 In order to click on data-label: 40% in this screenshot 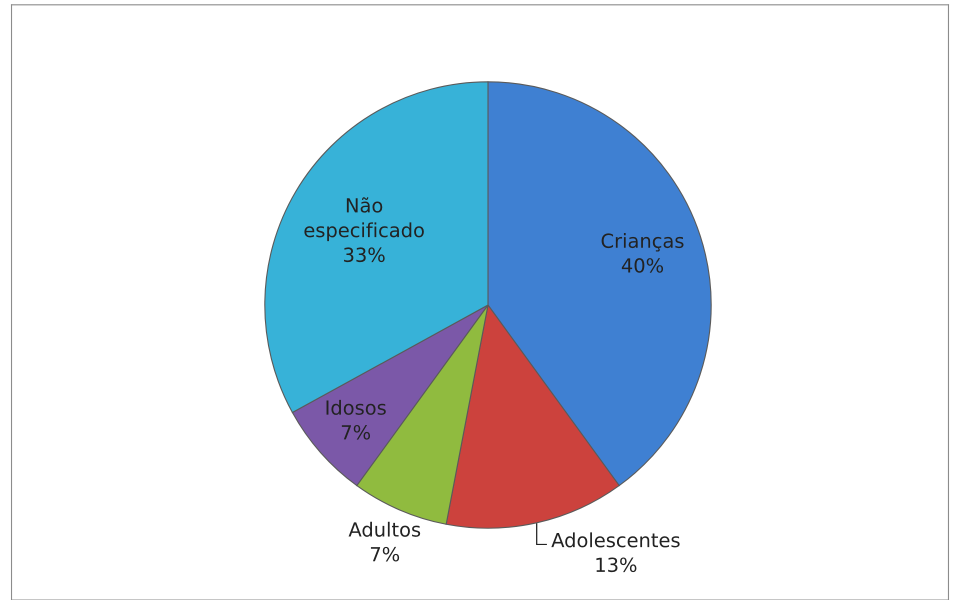, I will do `click(643, 265)`.